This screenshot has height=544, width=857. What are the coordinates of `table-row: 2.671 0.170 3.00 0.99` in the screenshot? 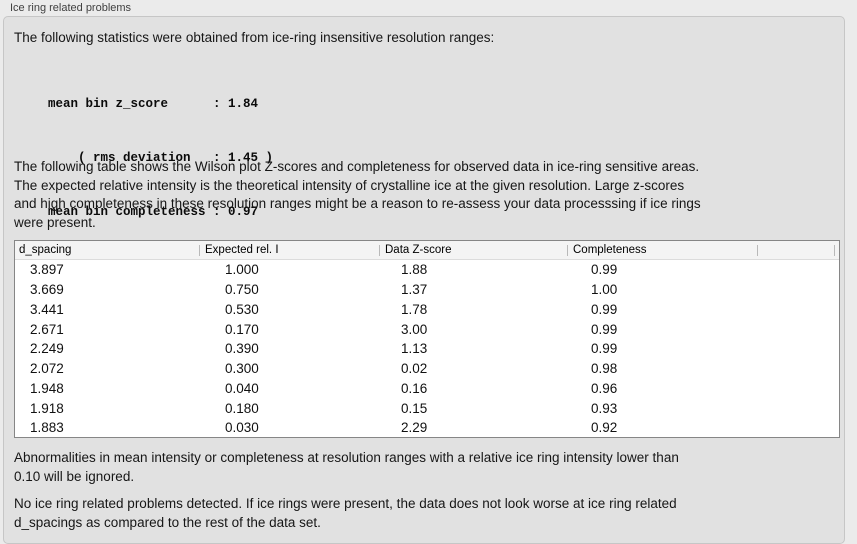 It's located at (427, 329).